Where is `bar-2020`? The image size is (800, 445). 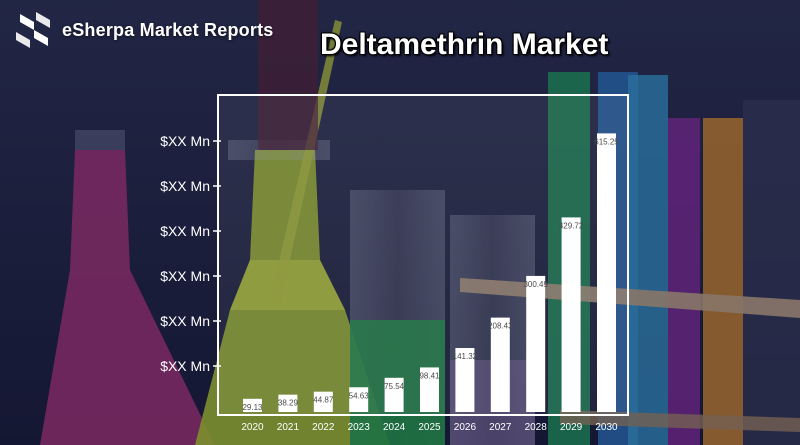 bar-2020 is located at coordinates (252, 405).